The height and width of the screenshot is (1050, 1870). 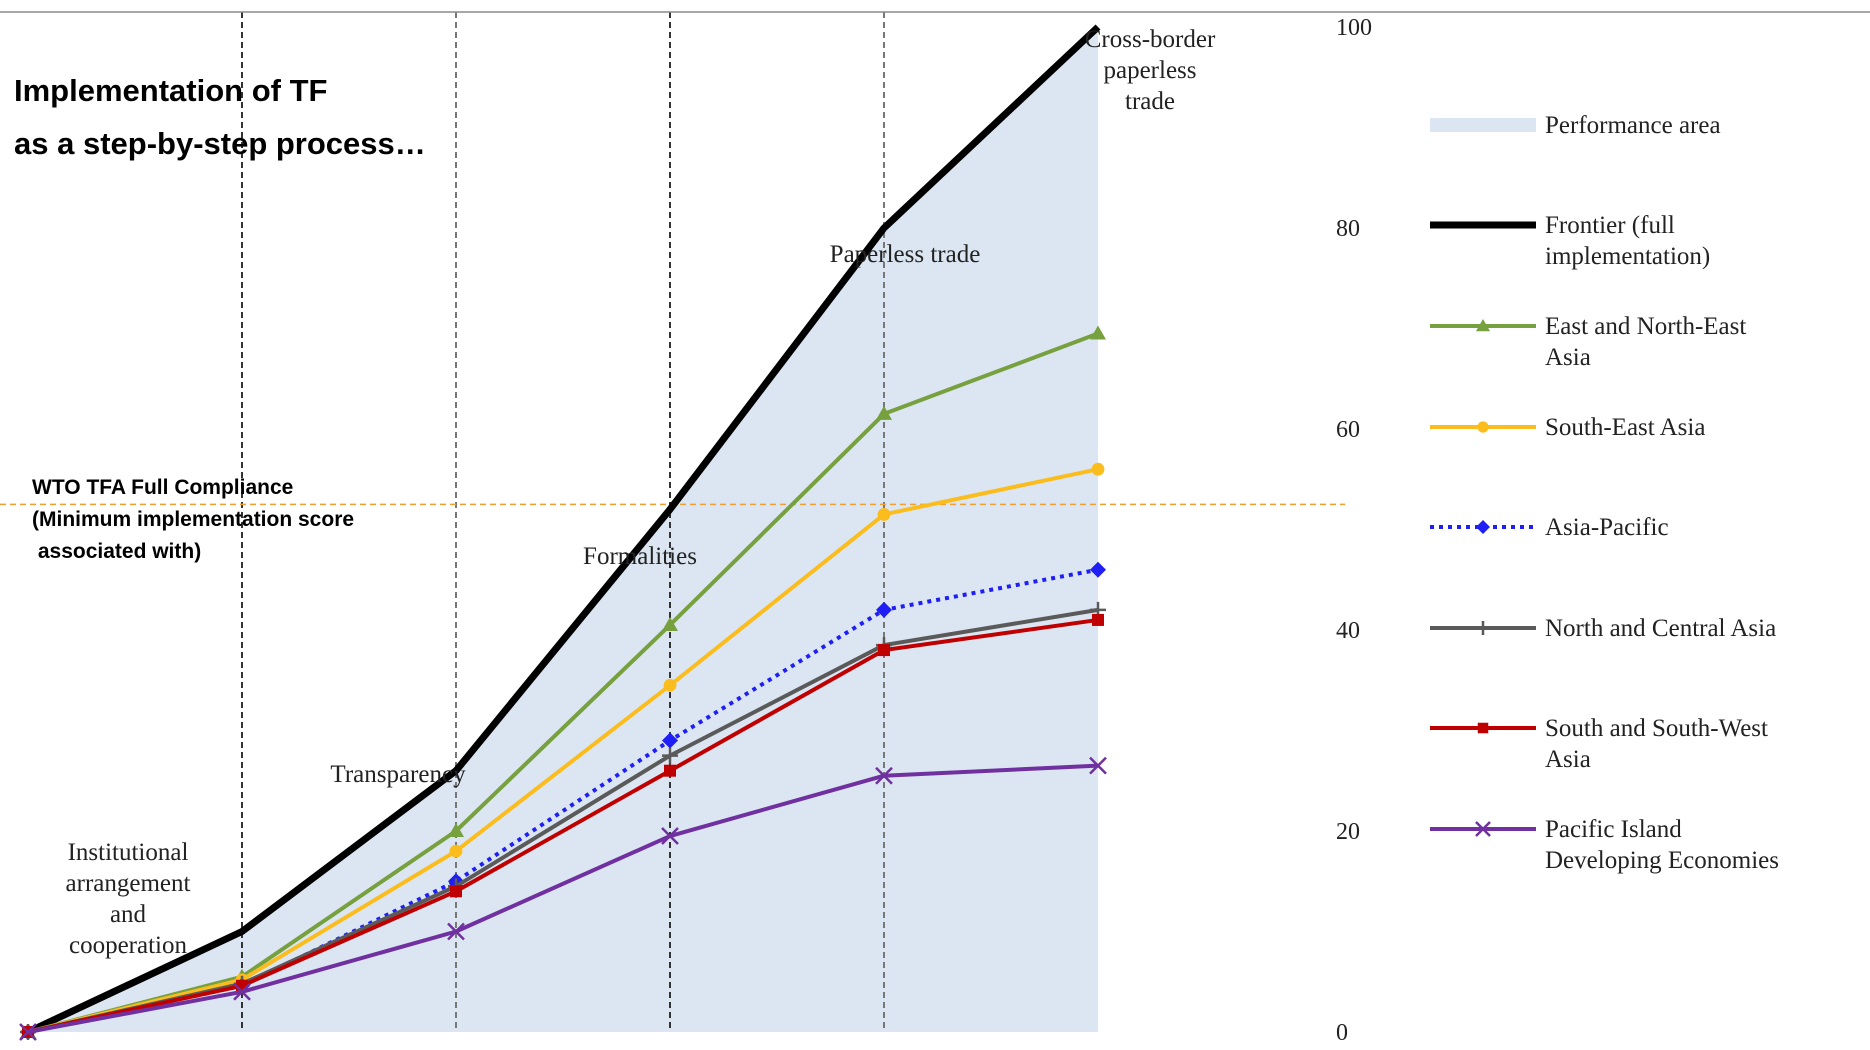 What do you see at coordinates (1342, 1032) in the screenshot?
I see `y-tick-label: 0` at bounding box center [1342, 1032].